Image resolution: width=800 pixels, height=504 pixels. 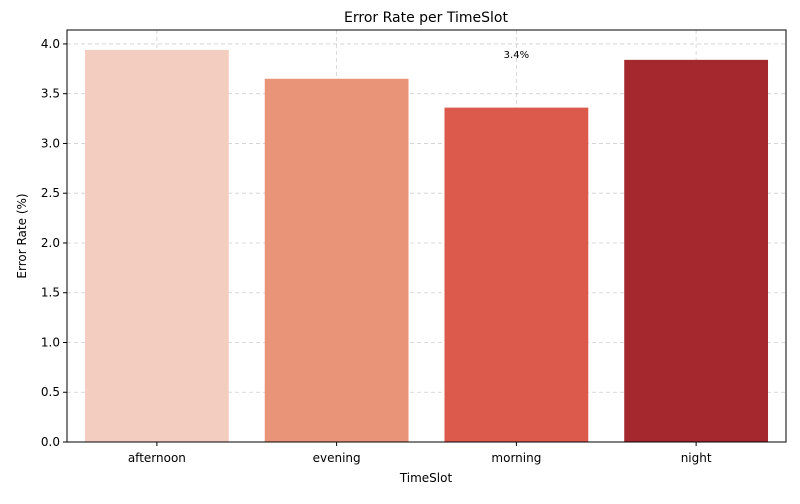 I want to click on y-tick-label: 2.0, so click(x=50, y=243).